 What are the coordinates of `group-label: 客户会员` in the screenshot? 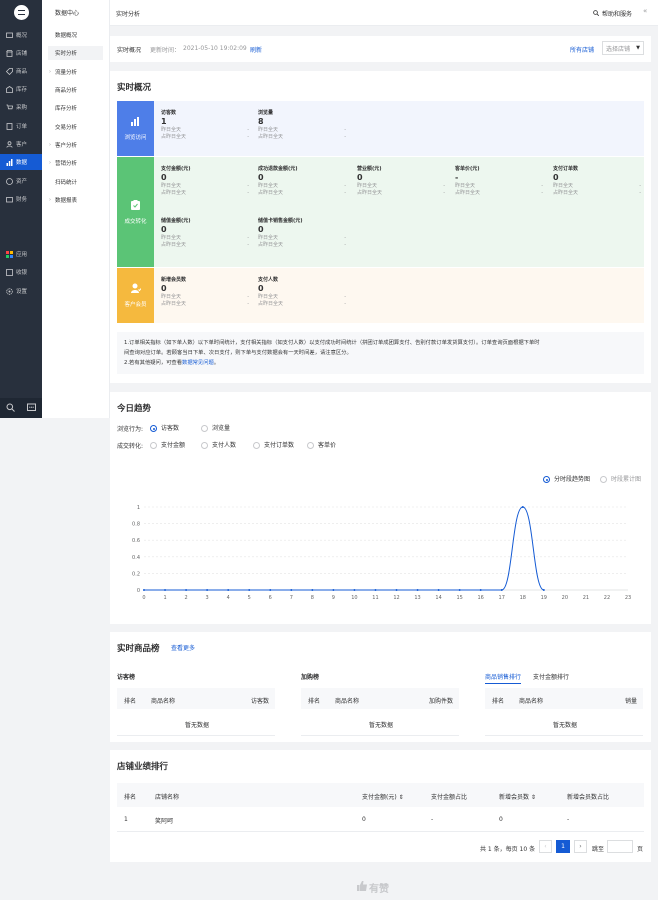 It's located at (135, 305).